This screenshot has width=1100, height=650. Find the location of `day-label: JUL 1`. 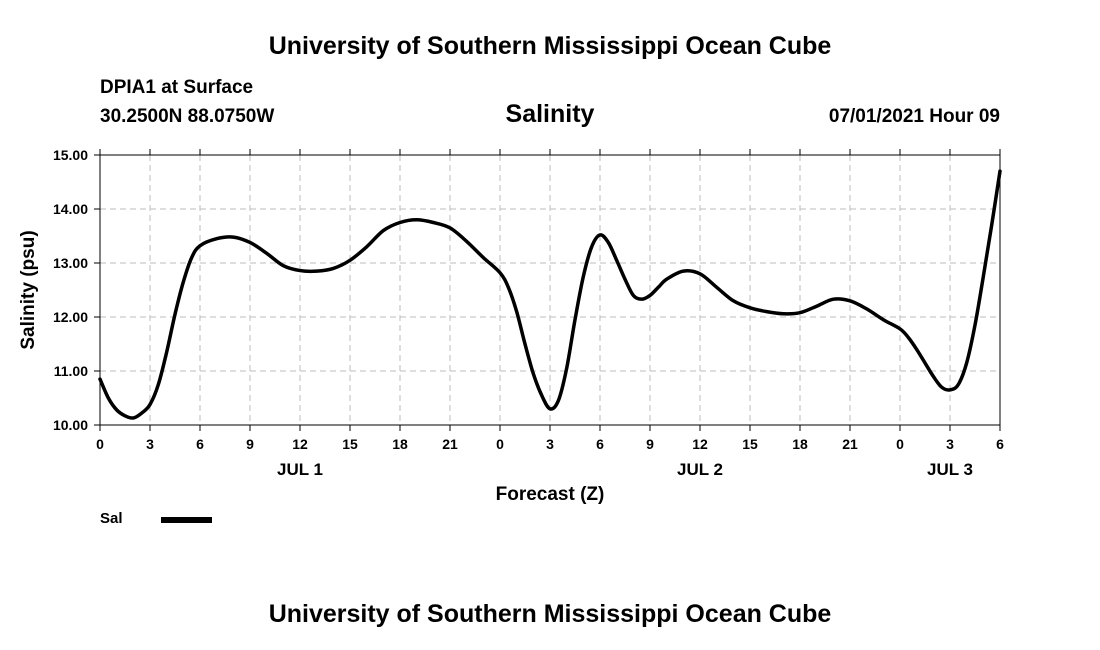

day-label: JUL 1 is located at coordinates (300, 469).